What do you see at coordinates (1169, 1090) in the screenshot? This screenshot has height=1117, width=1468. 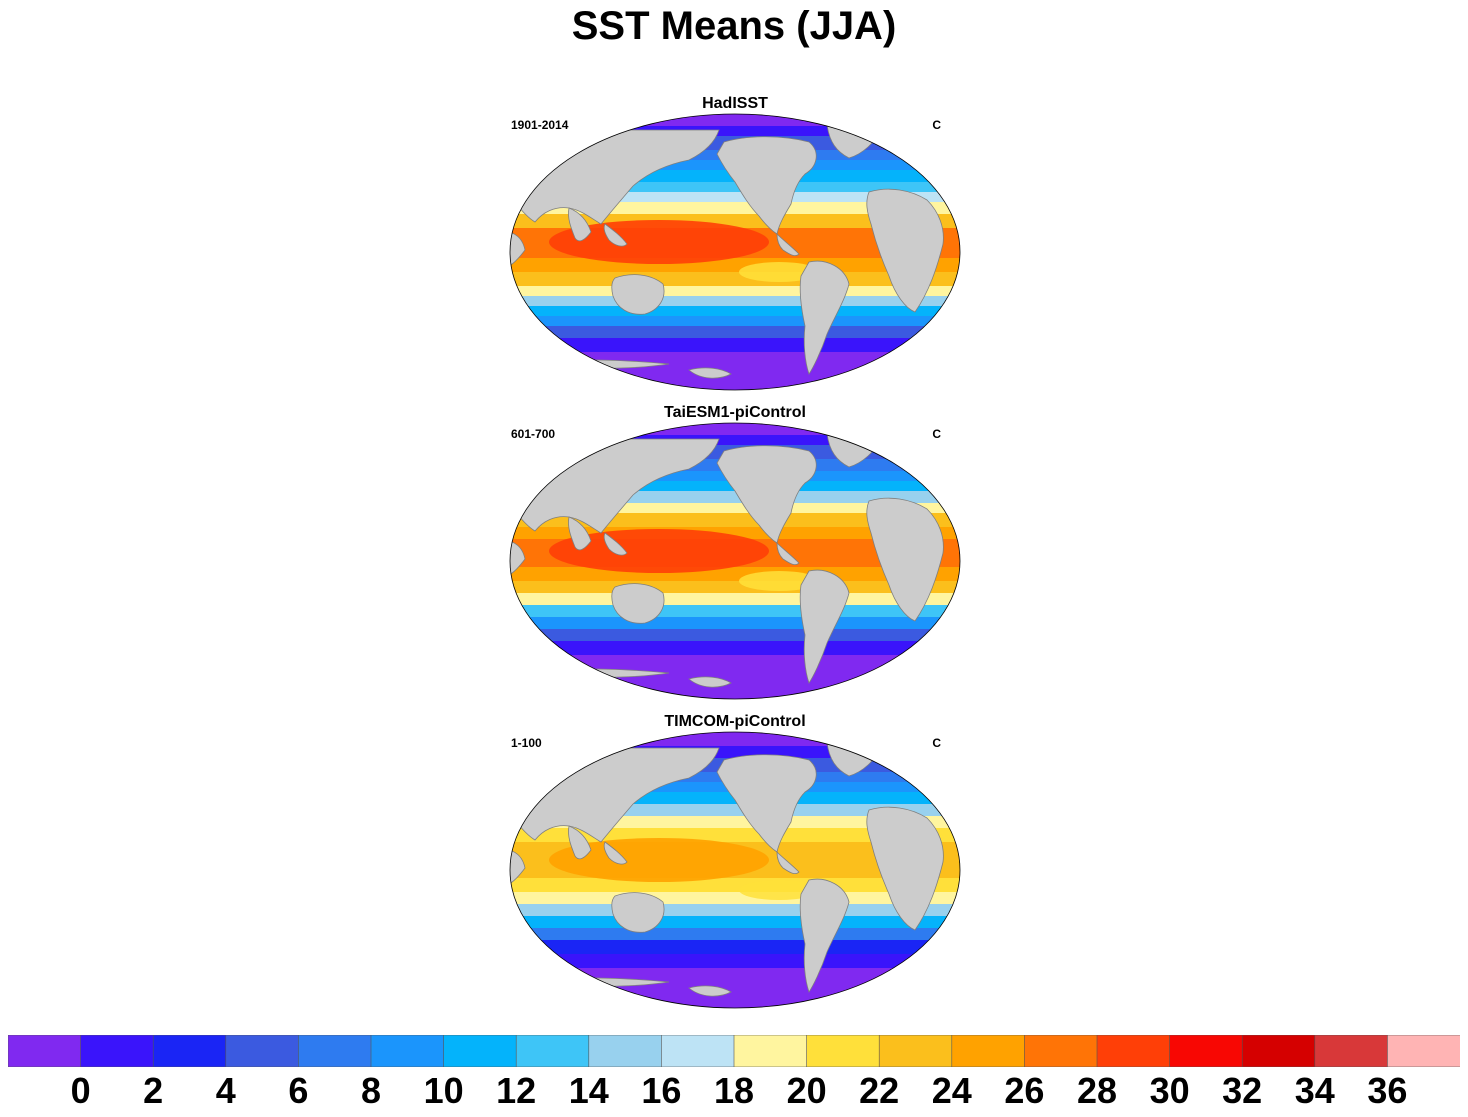 I see `colorbar-tick-label: 30` at bounding box center [1169, 1090].